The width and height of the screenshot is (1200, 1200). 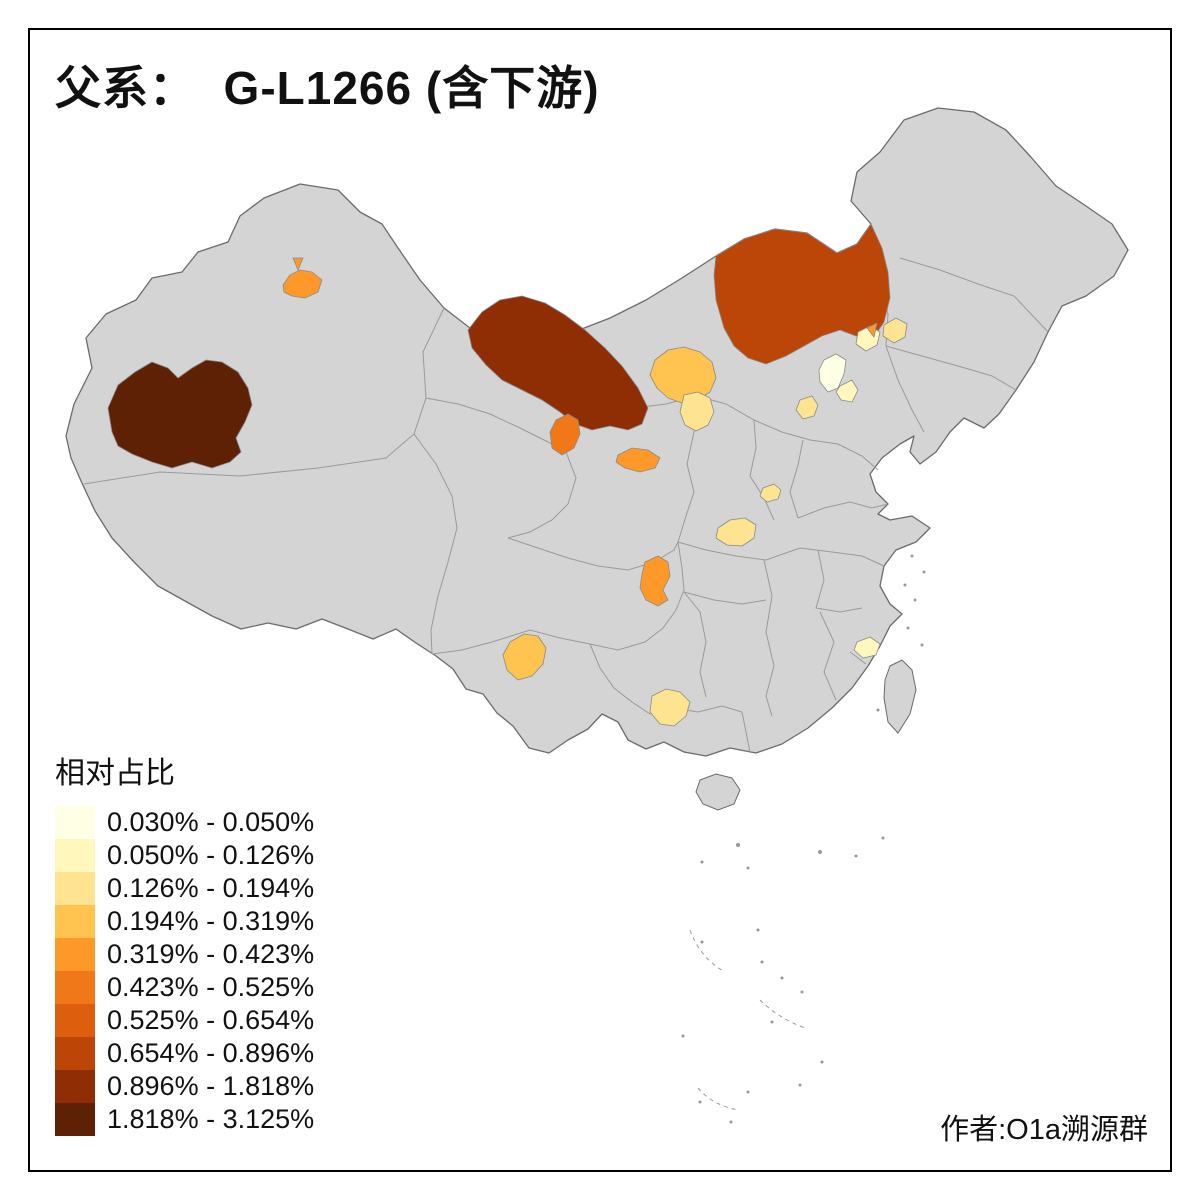 I want to click on legend-row: 0.050% - 0.126%, so click(x=184, y=855).